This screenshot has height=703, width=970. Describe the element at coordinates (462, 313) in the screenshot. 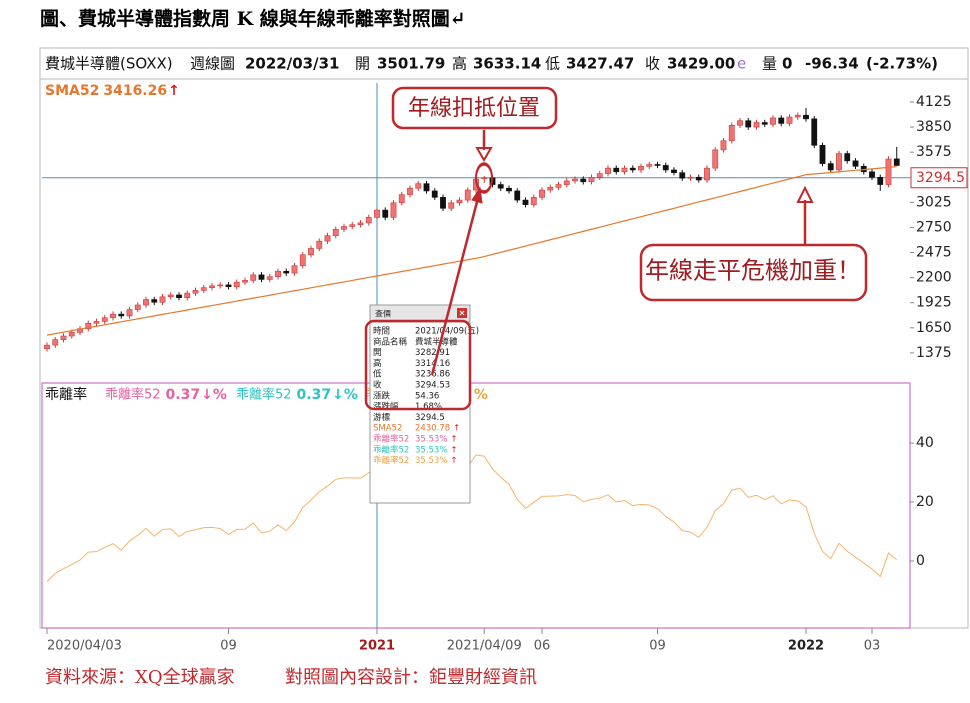

I see `close-icon` at that location.